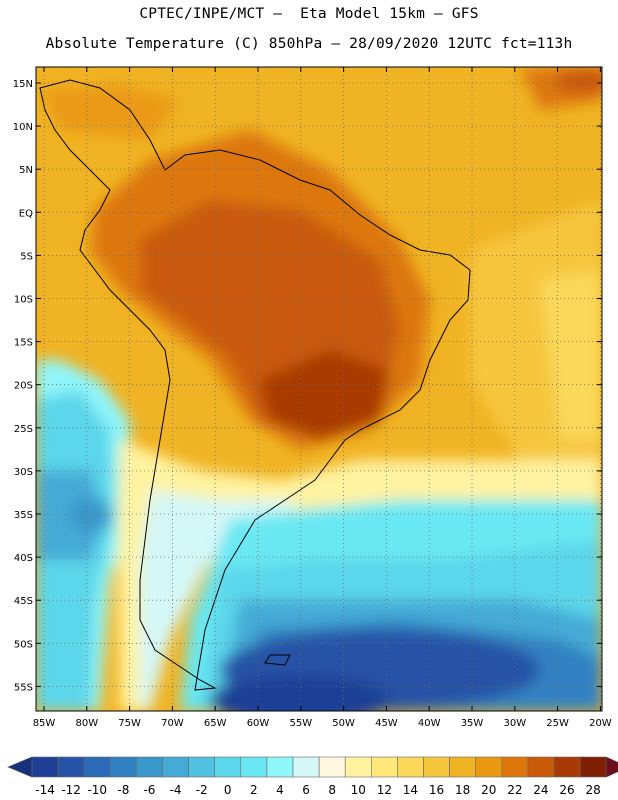 This screenshot has width=618, height=800. What do you see at coordinates (540, 790) in the screenshot?
I see `colorbar-label: 24` at bounding box center [540, 790].